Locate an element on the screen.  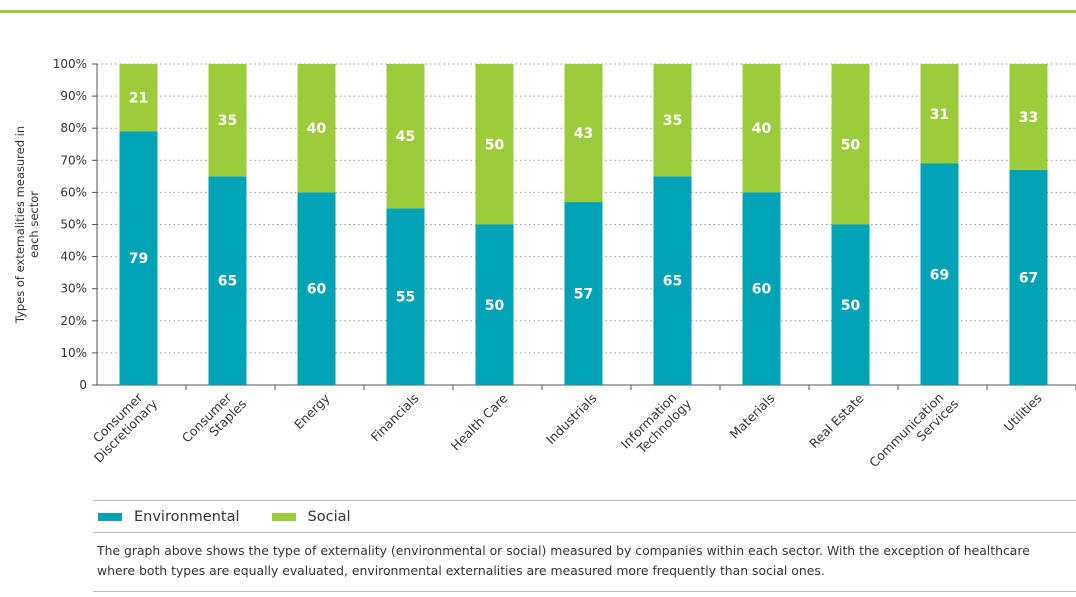
legend-label-environmental: Environmental is located at coordinates (187, 517).